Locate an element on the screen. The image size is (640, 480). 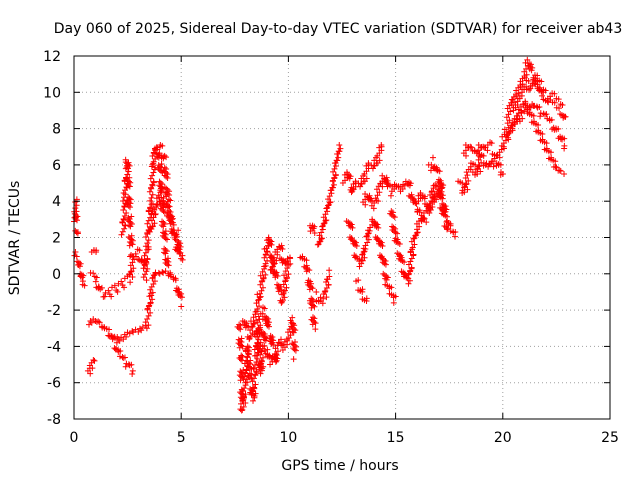
y-tick-label: 8 is located at coordinates (56, 130).